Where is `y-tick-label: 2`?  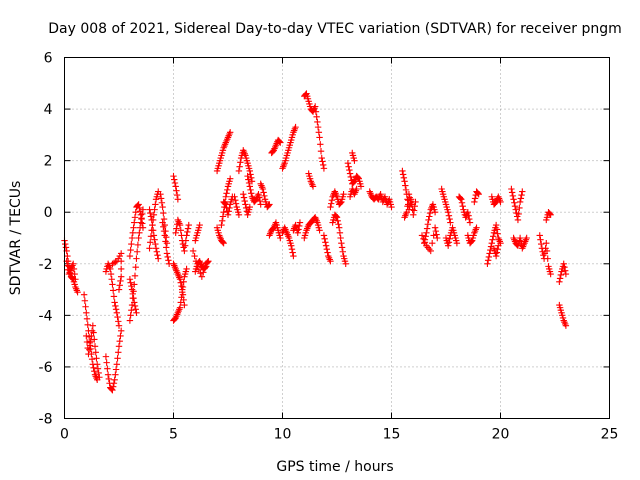
y-tick-label: 2 is located at coordinates (48, 162).